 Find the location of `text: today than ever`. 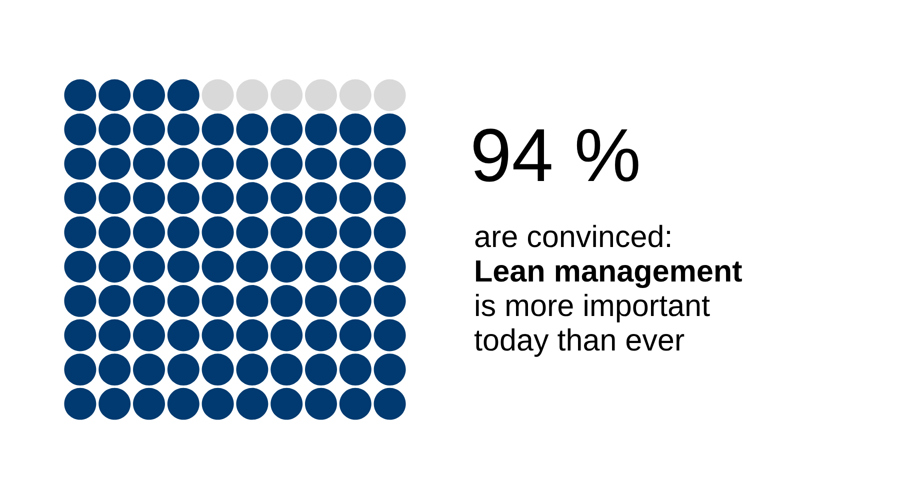

text: today than ever is located at coordinates (579, 342).